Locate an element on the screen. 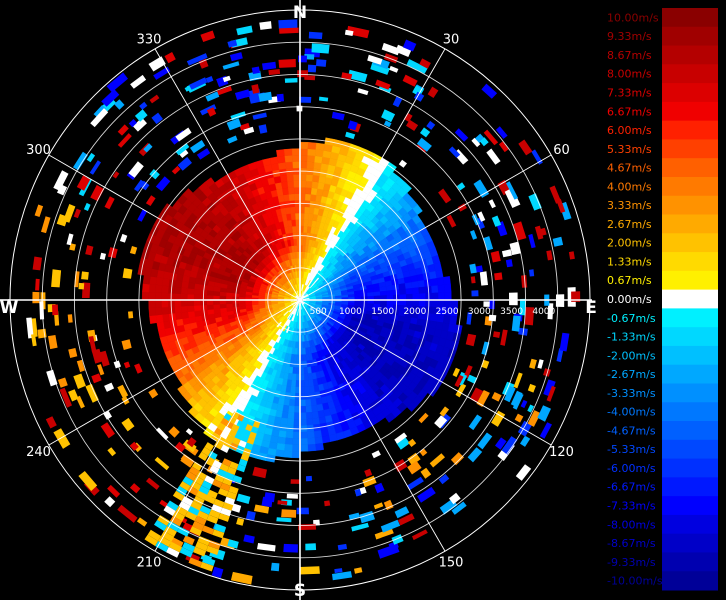  colorbar-label: 1.33m/s is located at coordinates (629, 261).